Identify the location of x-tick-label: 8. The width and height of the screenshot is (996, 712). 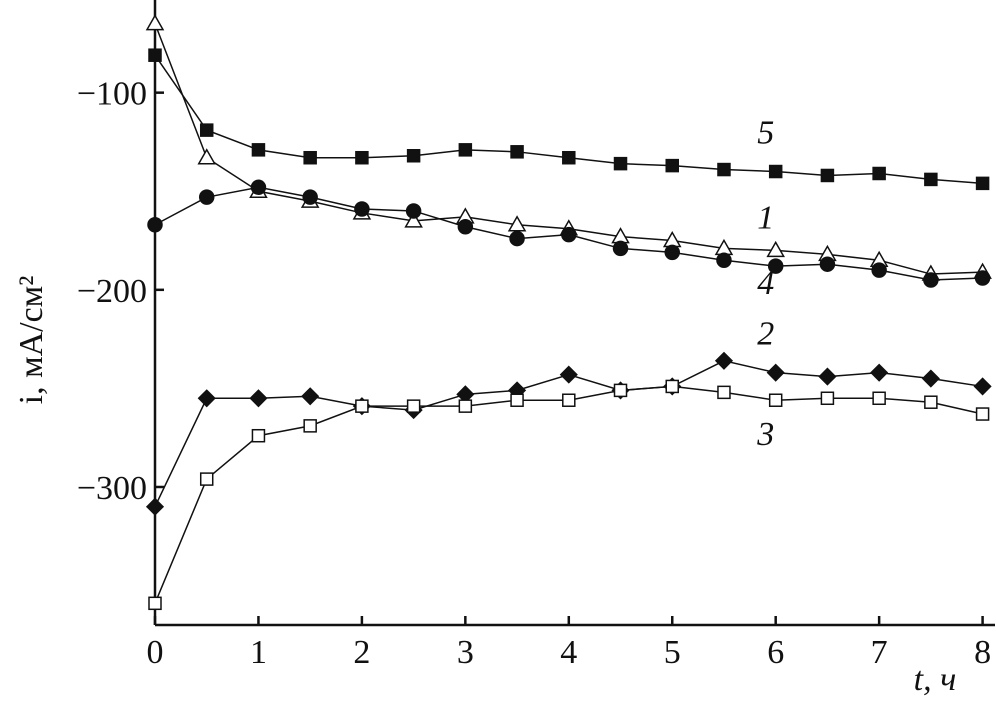
(982, 652).